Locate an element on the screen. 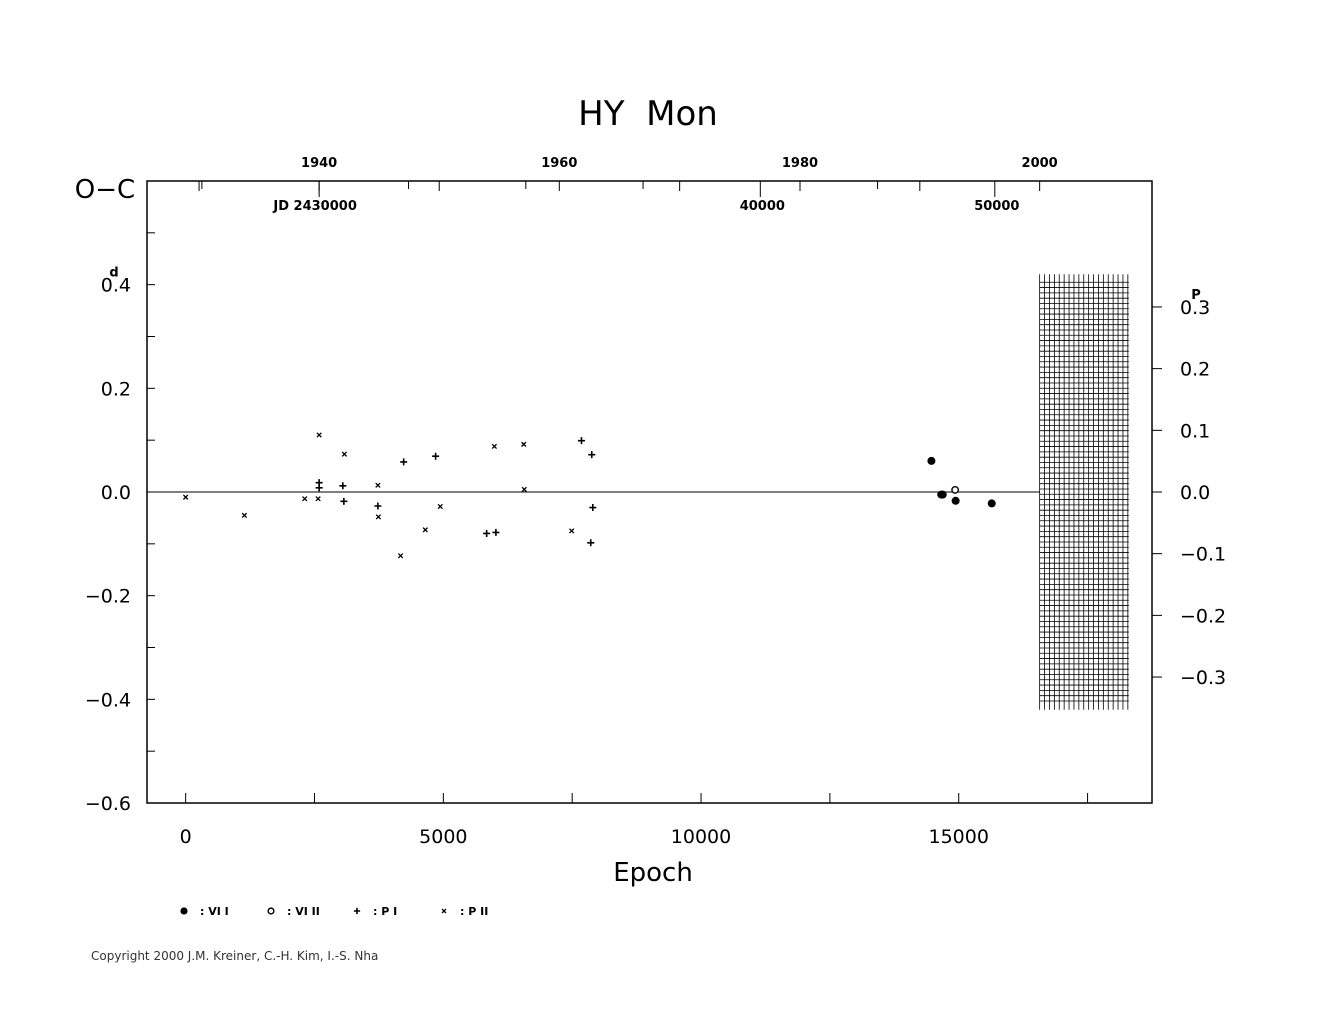  y-tick-label-left: 0.0 is located at coordinates (116, 493).